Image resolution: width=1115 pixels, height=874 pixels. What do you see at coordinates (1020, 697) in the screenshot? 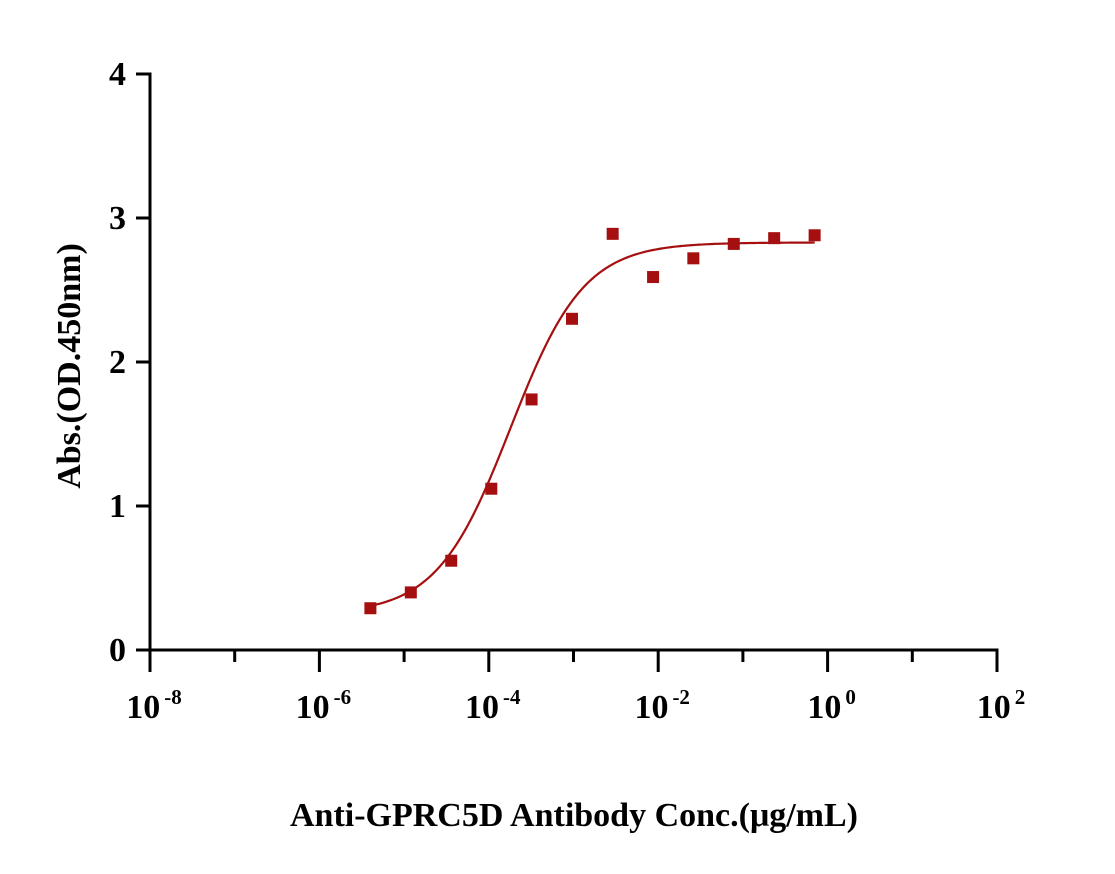
I see `x-tick-exponent: 2` at bounding box center [1020, 697].